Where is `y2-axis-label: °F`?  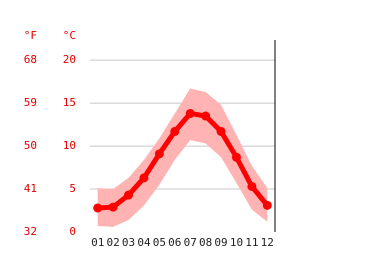
y2-axis-label: °F is located at coordinates (30, 35).